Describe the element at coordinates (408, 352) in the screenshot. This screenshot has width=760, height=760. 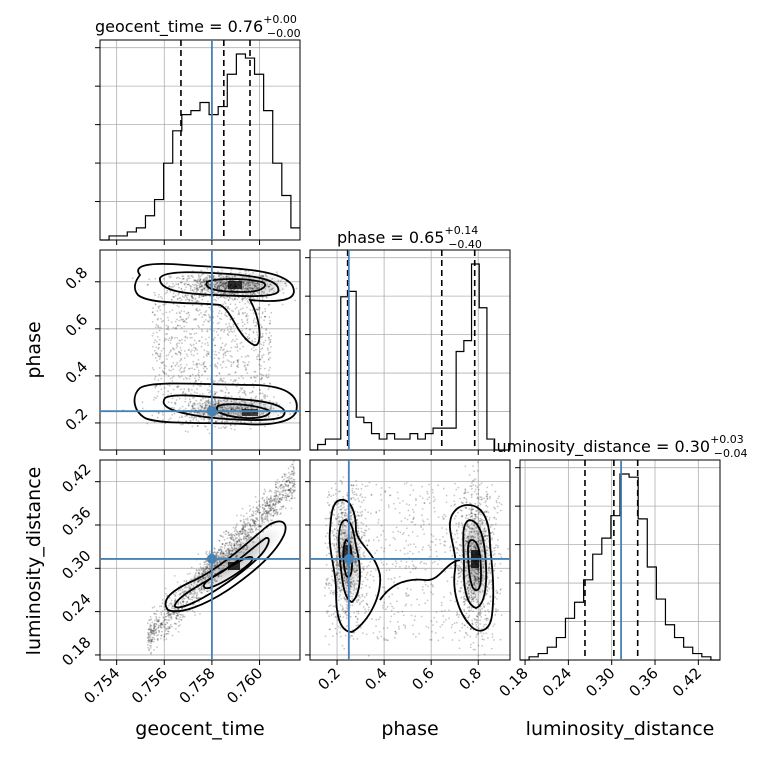
I see `panel-phase-histogram` at that location.